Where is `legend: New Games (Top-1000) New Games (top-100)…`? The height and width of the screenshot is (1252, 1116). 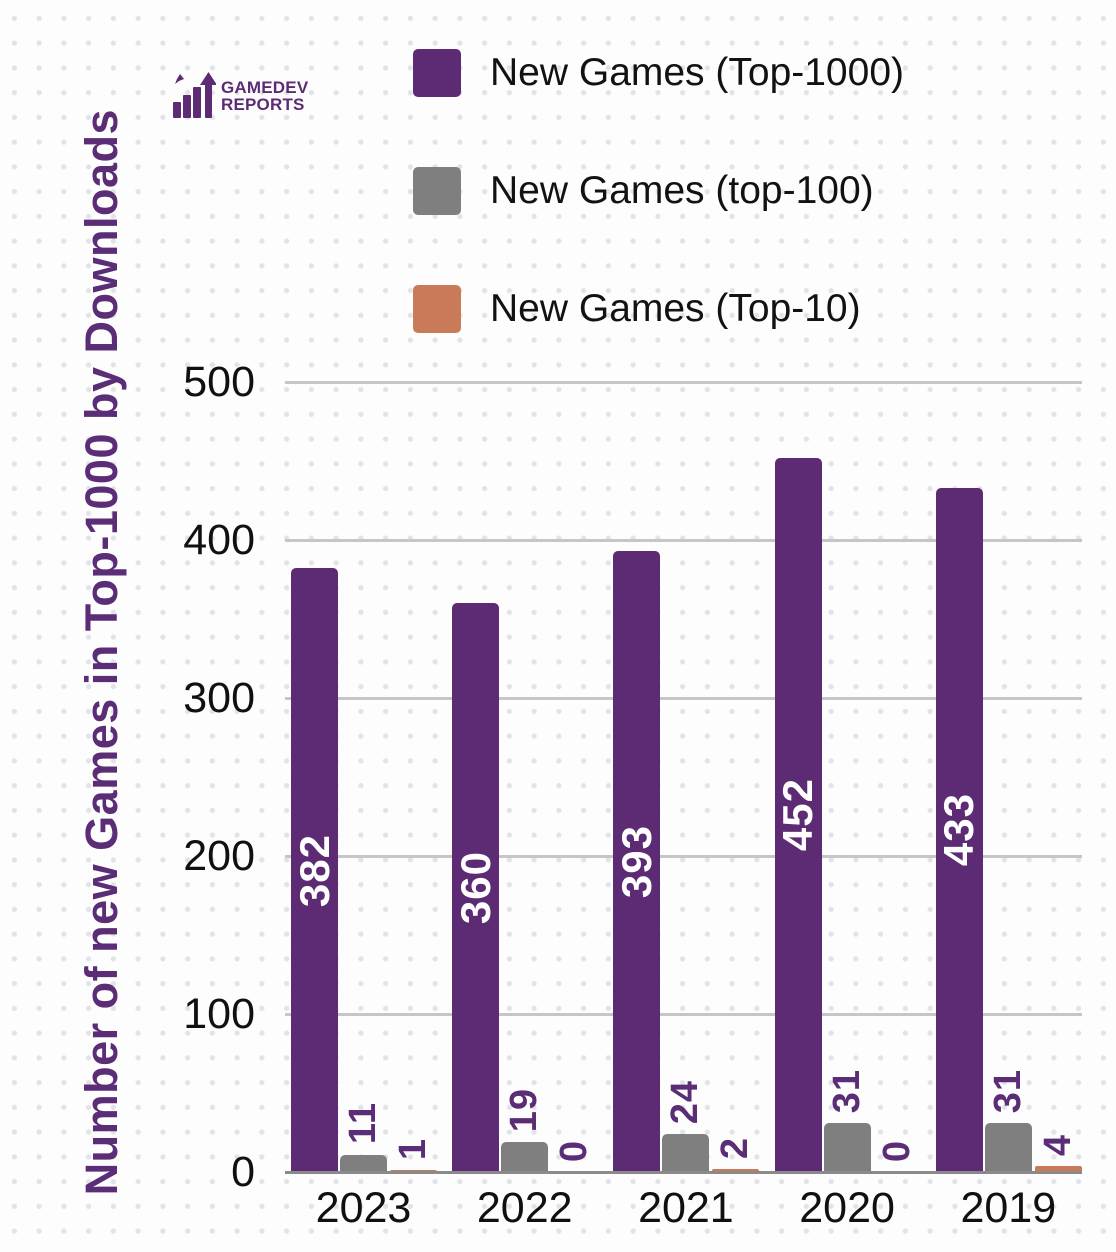 legend: New Games (Top-1000) New Games (top-100)… is located at coordinates (658, 191).